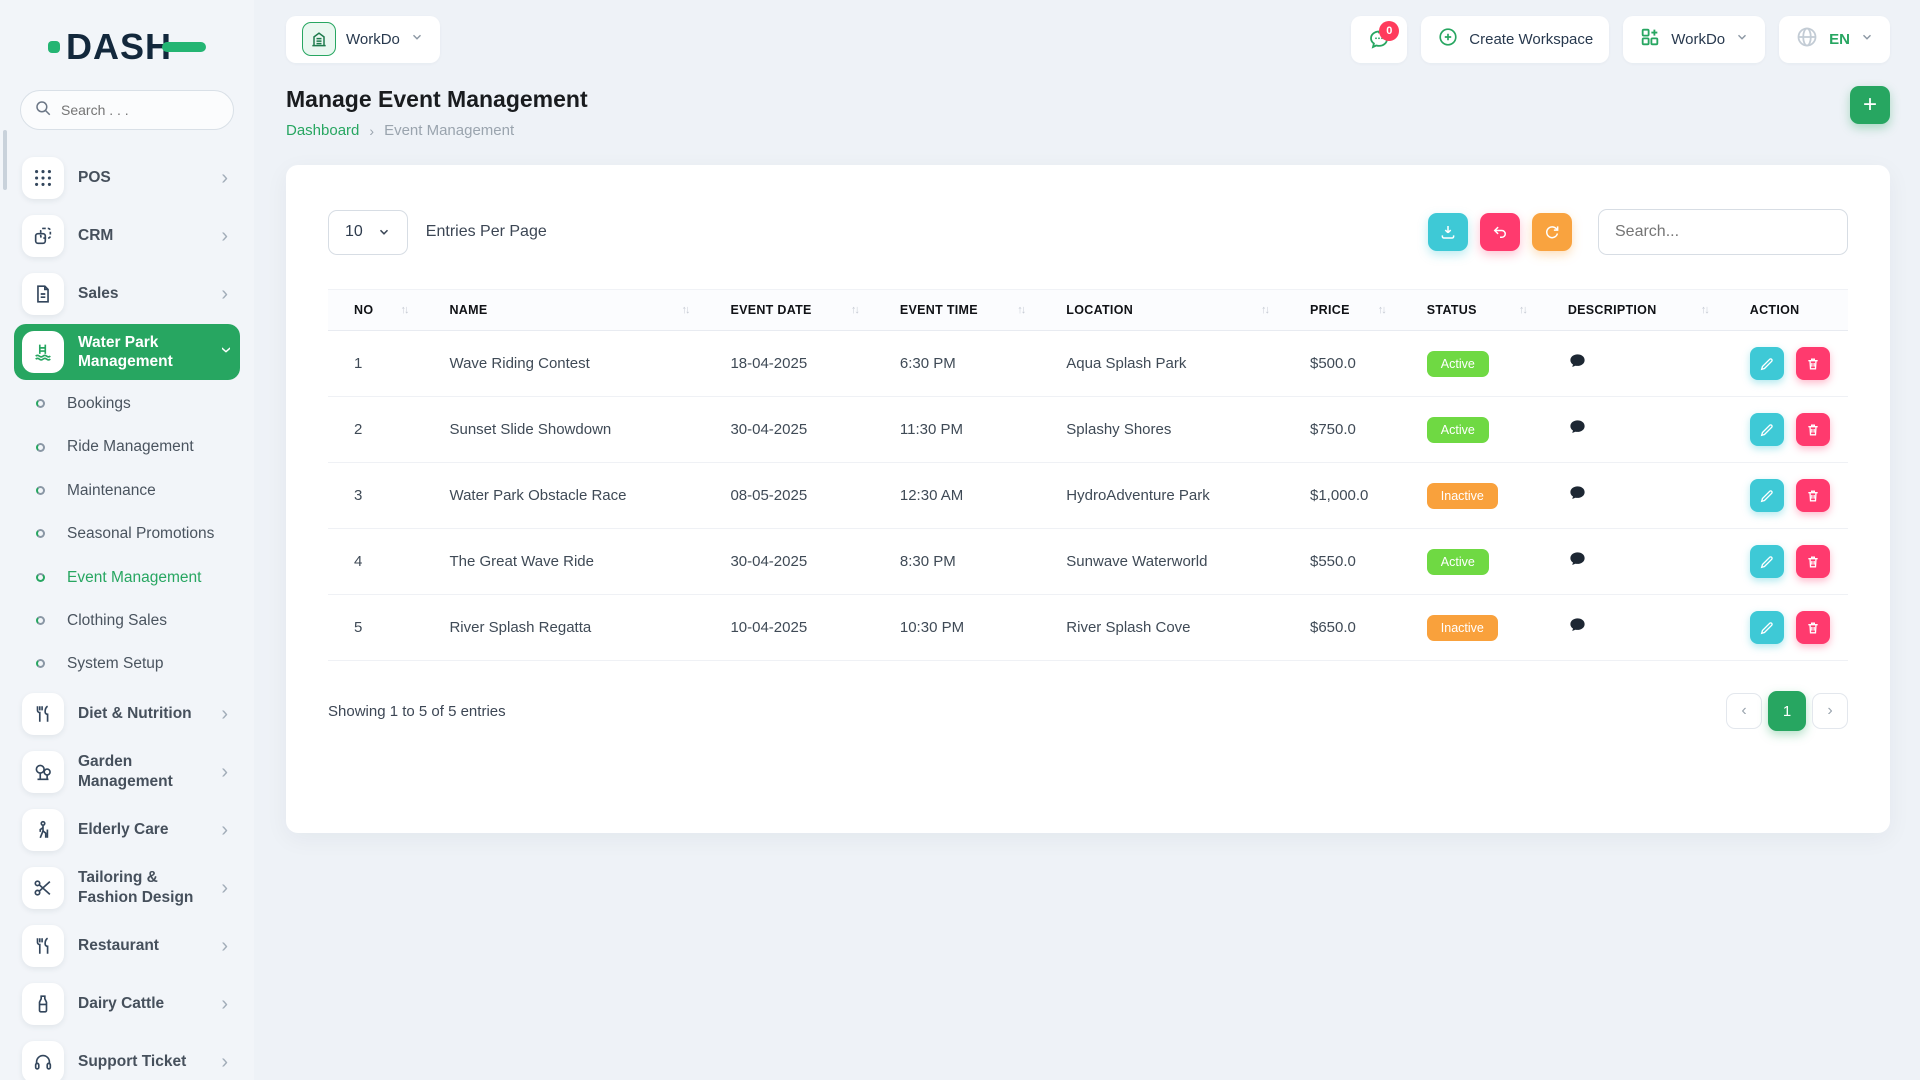  What do you see at coordinates (127, 946) in the screenshot?
I see `sidebar-item-restaurant: Restaurant ›` at bounding box center [127, 946].